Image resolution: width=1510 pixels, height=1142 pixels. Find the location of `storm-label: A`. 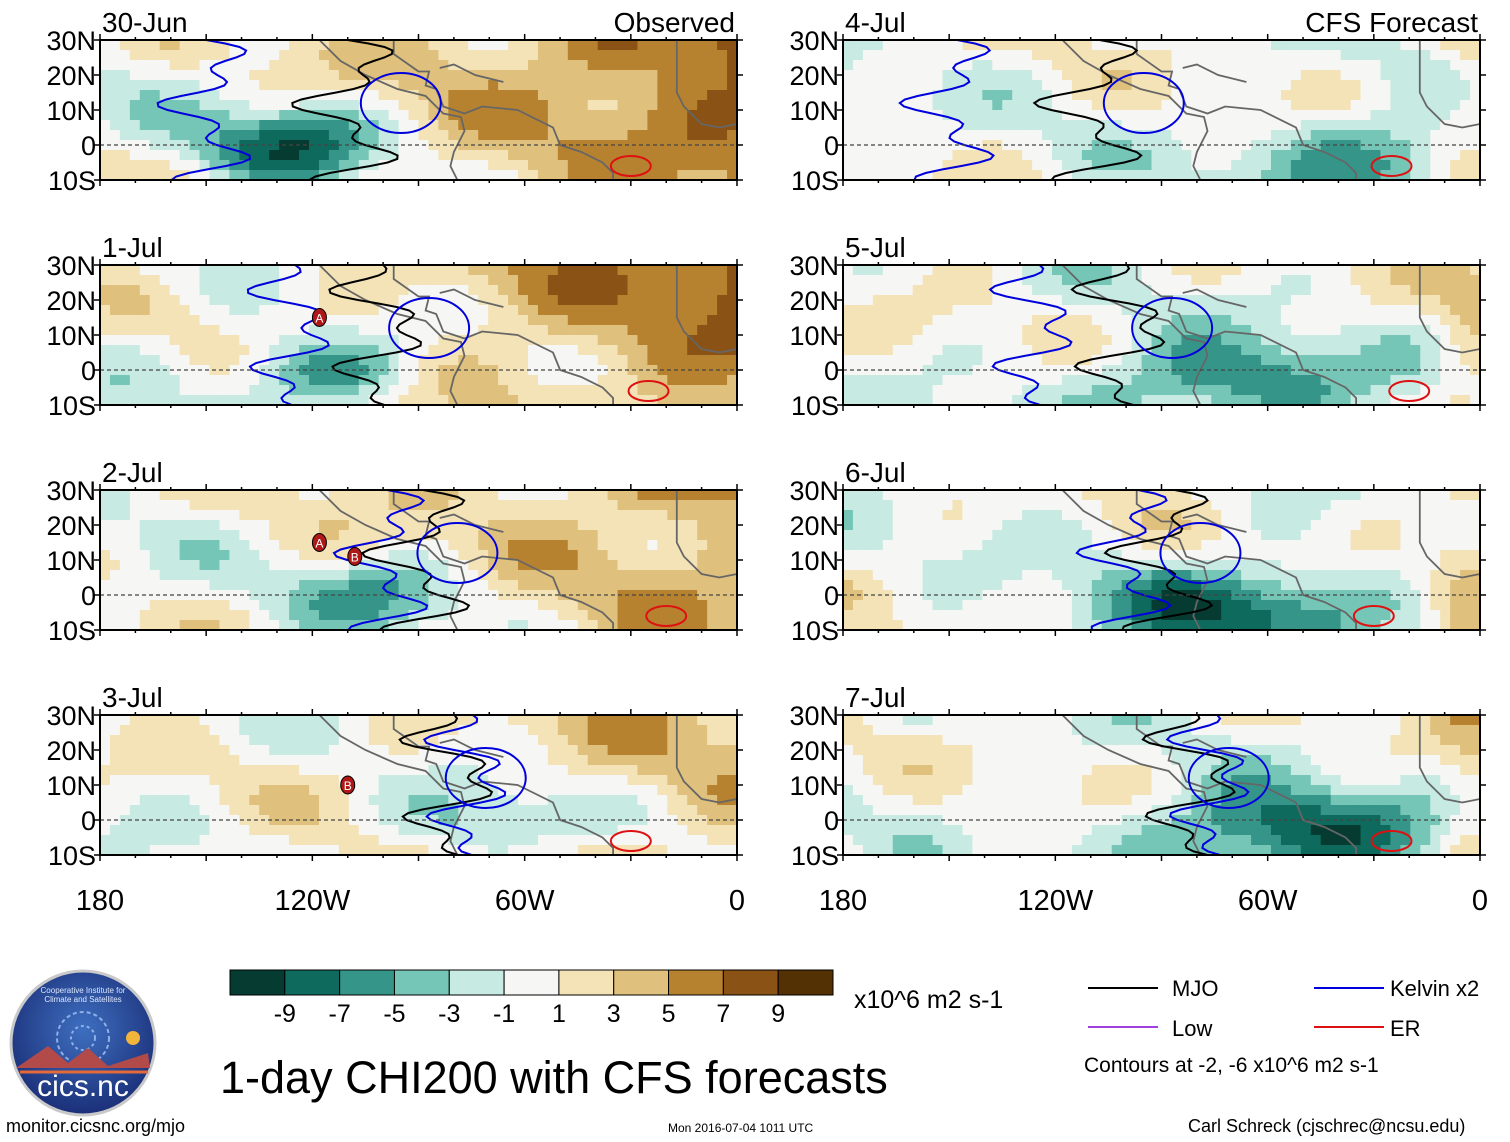

storm-label: A is located at coordinates (319, 319).